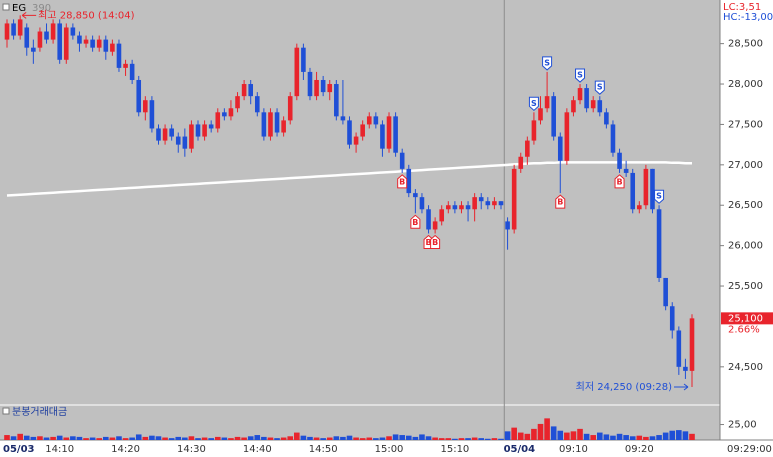 This screenshot has width=773, height=457. Describe the element at coordinates (745, 318) in the screenshot. I see `current-price-label: 25,100` at that location.